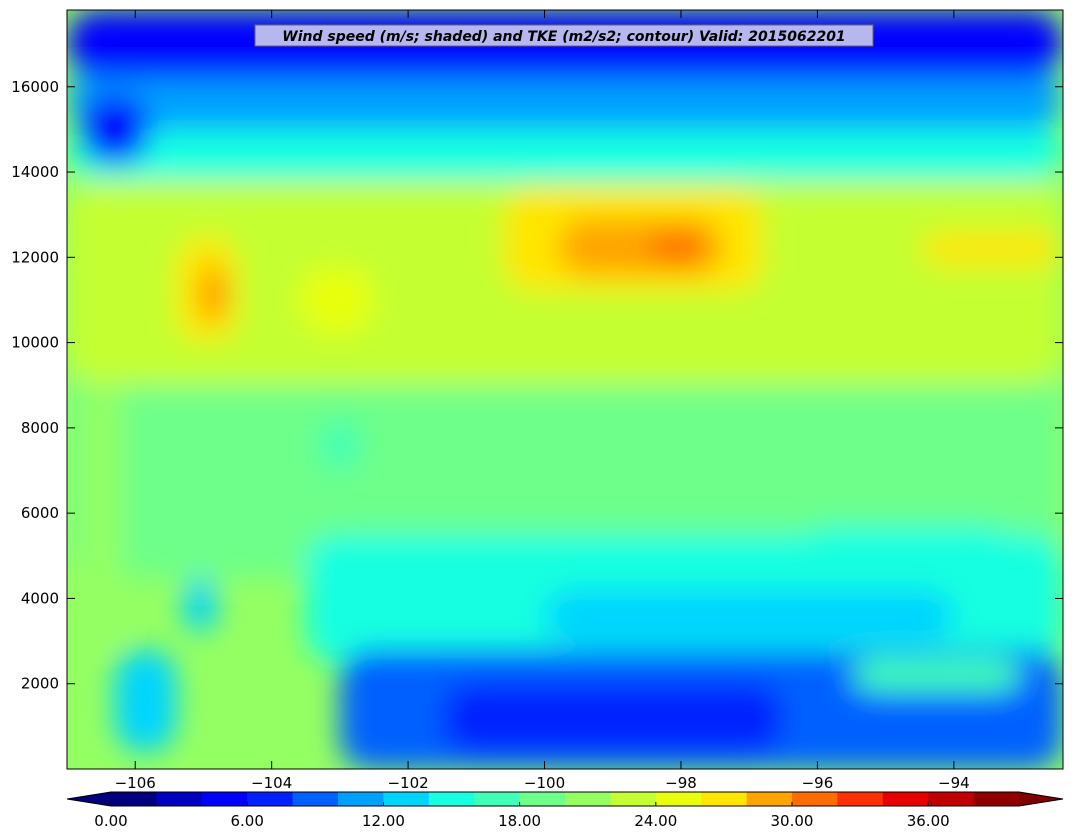 The width and height of the screenshot is (1073, 838). What do you see at coordinates (818, 783) in the screenshot?
I see `x-tick-label: −96` at bounding box center [818, 783].